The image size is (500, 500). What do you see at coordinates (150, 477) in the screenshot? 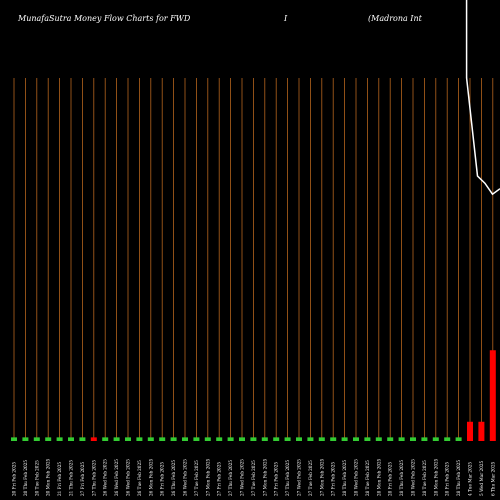
I see `x-tick-label: 26 Mon Feb 2025` at bounding box center [150, 477].